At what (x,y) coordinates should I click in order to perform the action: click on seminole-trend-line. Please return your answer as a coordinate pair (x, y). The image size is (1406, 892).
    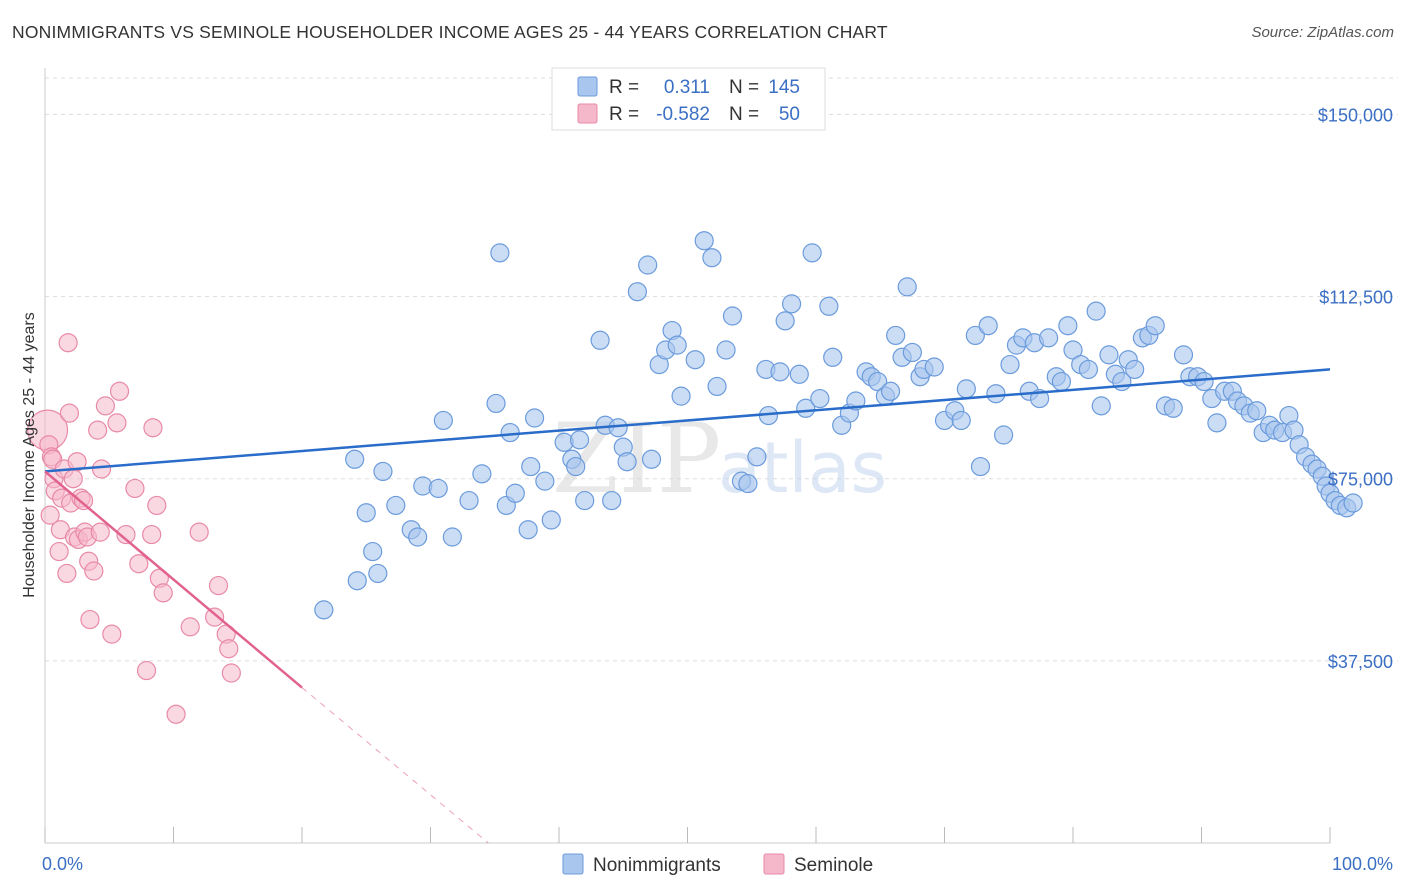
    Looking at the image, I should click on (173, 579).